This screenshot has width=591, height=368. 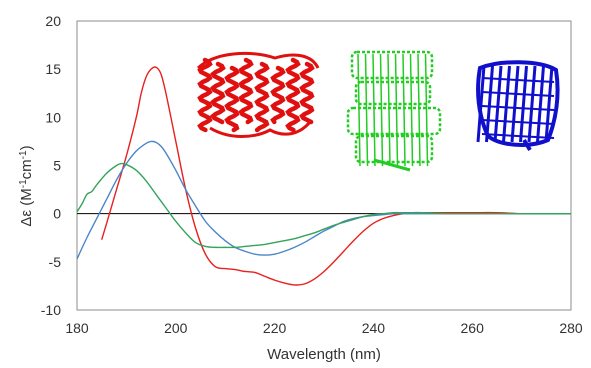 I want to click on y-axis-title-sup1: -1, so click(x=23, y=183).